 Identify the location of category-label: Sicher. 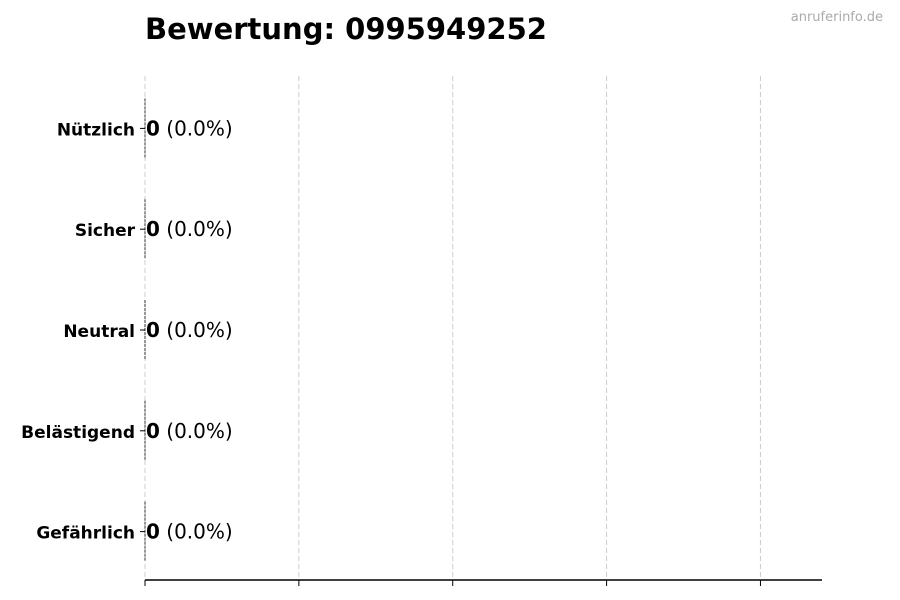
(105, 231).